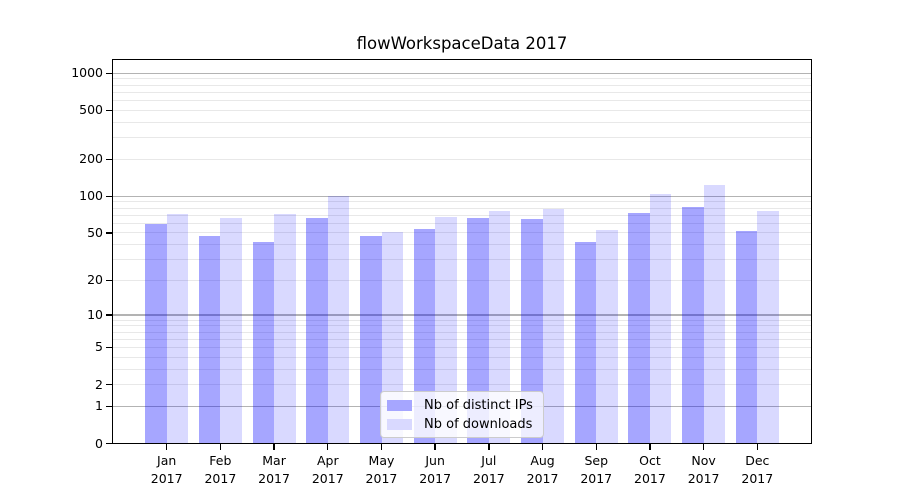 Image resolution: width=900 pixels, height=500 pixels. What do you see at coordinates (91, 110) in the screenshot?
I see `y-axis-tick-label: 500` at bounding box center [91, 110].